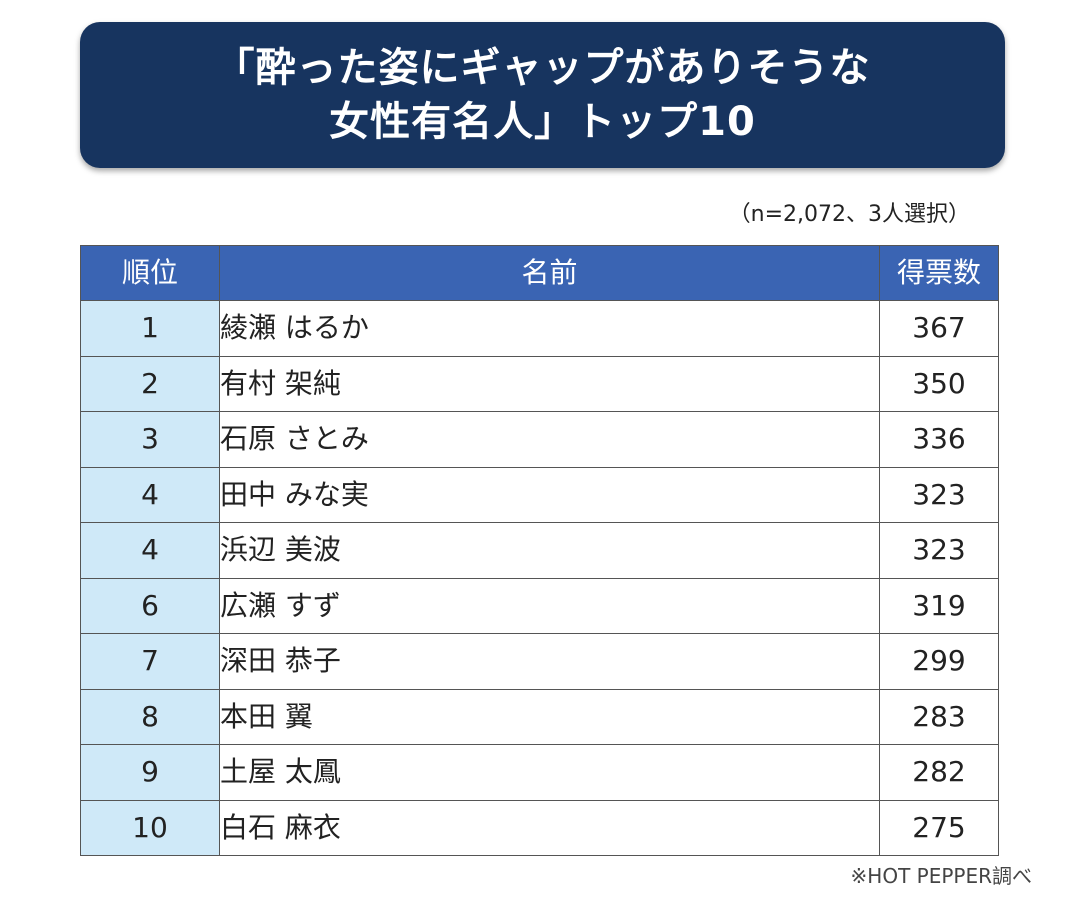 This screenshot has height=919, width=1080. I want to click on votes-cell: 336, so click(939, 439).